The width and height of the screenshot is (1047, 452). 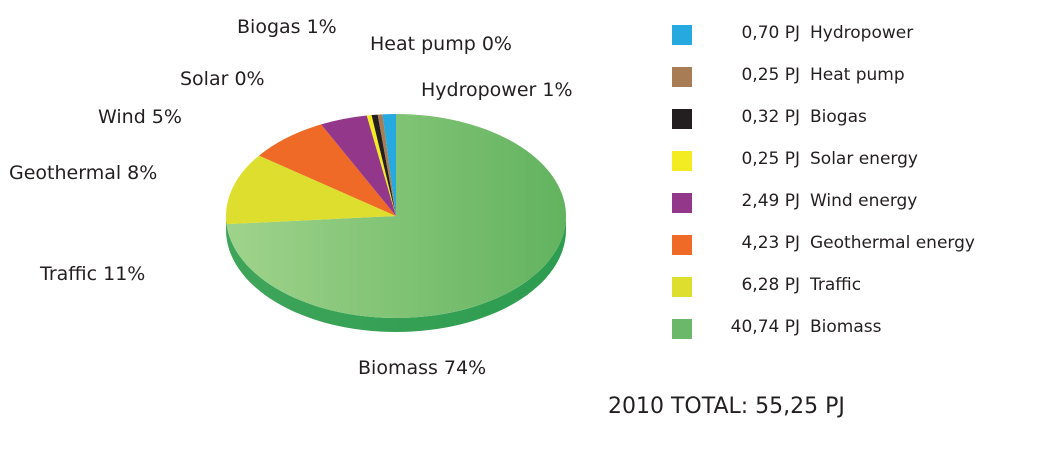 What do you see at coordinates (92, 274) in the screenshot?
I see `slice-label-traffic: Traffic 11%` at bounding box center [92, 274].